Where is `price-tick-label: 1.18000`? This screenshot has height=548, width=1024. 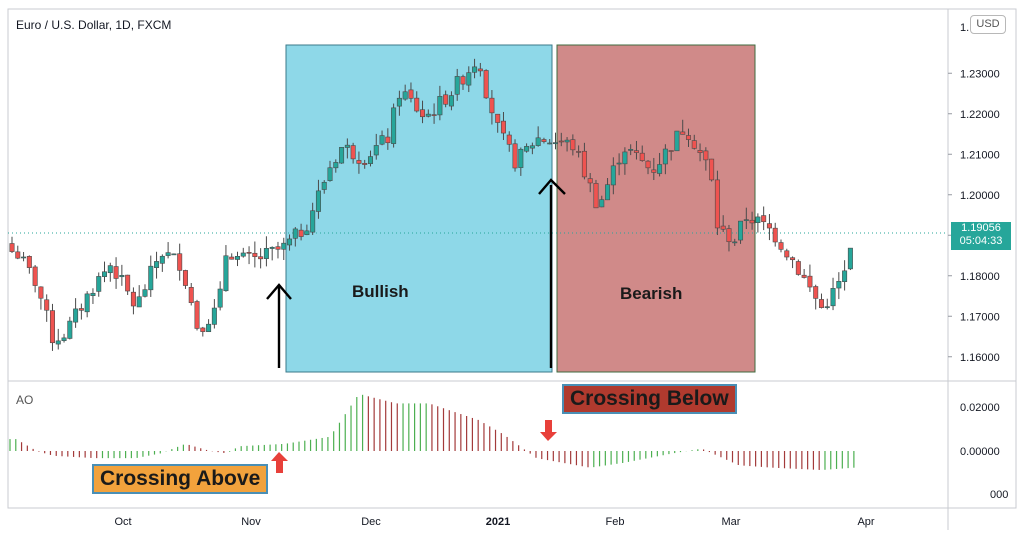
price-tick-label: 1.18000 is located at coordinates (980, 277).